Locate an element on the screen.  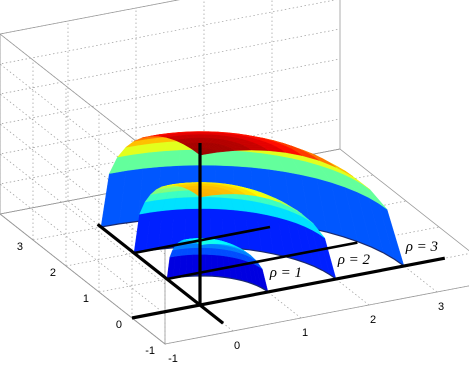
rho-label-2: ρ = 2 is located at coordinates (354, 260).